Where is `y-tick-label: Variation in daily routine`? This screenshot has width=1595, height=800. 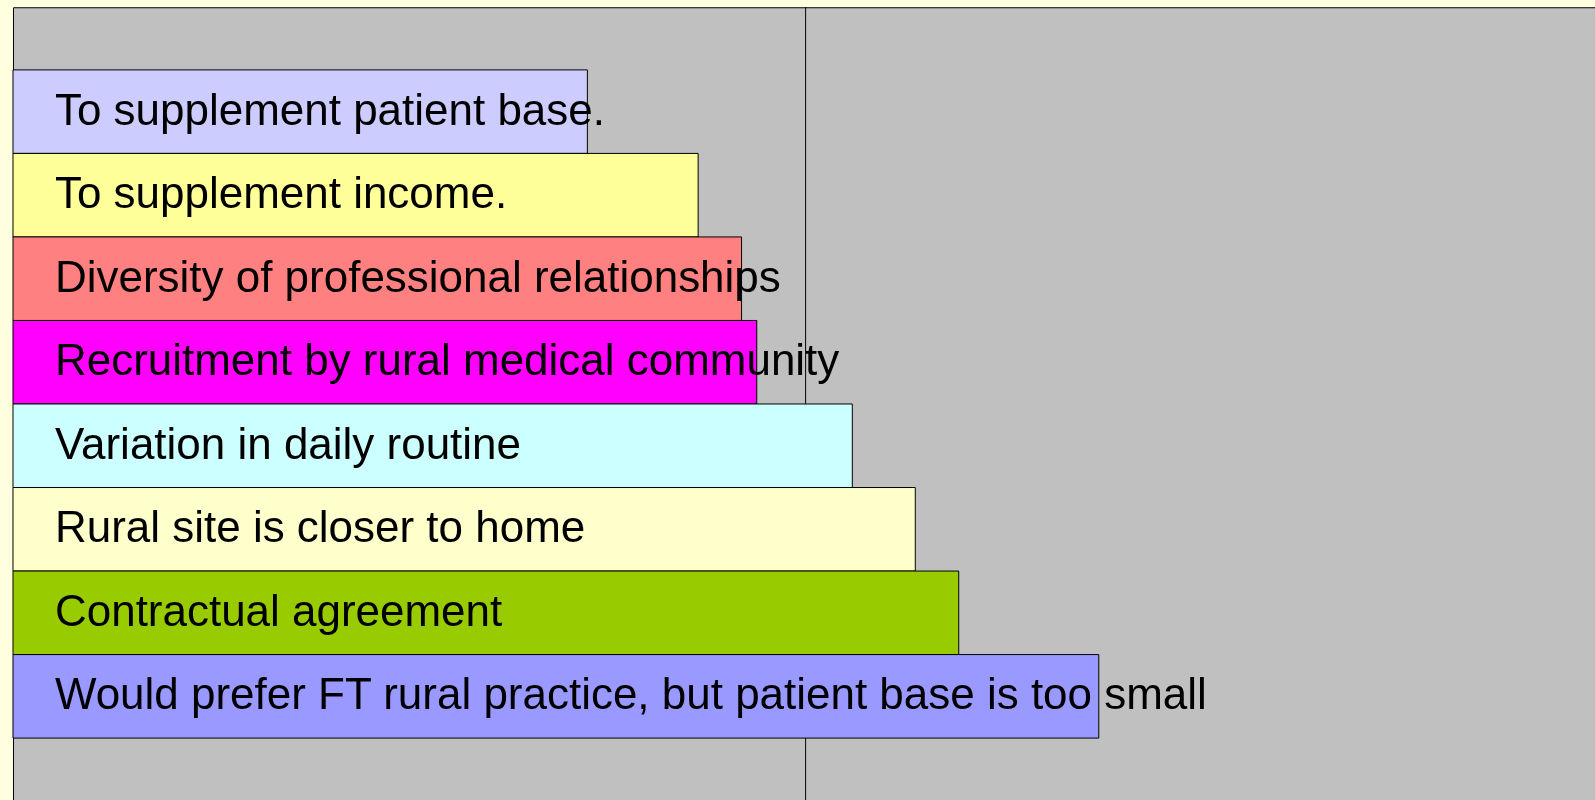 y-tick-label: Variation in daily routine is located at coordinates (287, 443).